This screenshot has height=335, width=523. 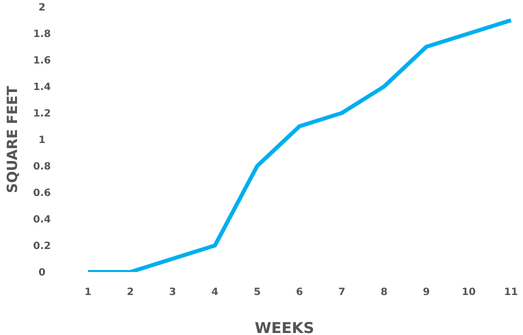 What do you see at coordinates (42, 8) in the screenshot?
I see `y-tick-label: 2` at bounding box center [42, 8].